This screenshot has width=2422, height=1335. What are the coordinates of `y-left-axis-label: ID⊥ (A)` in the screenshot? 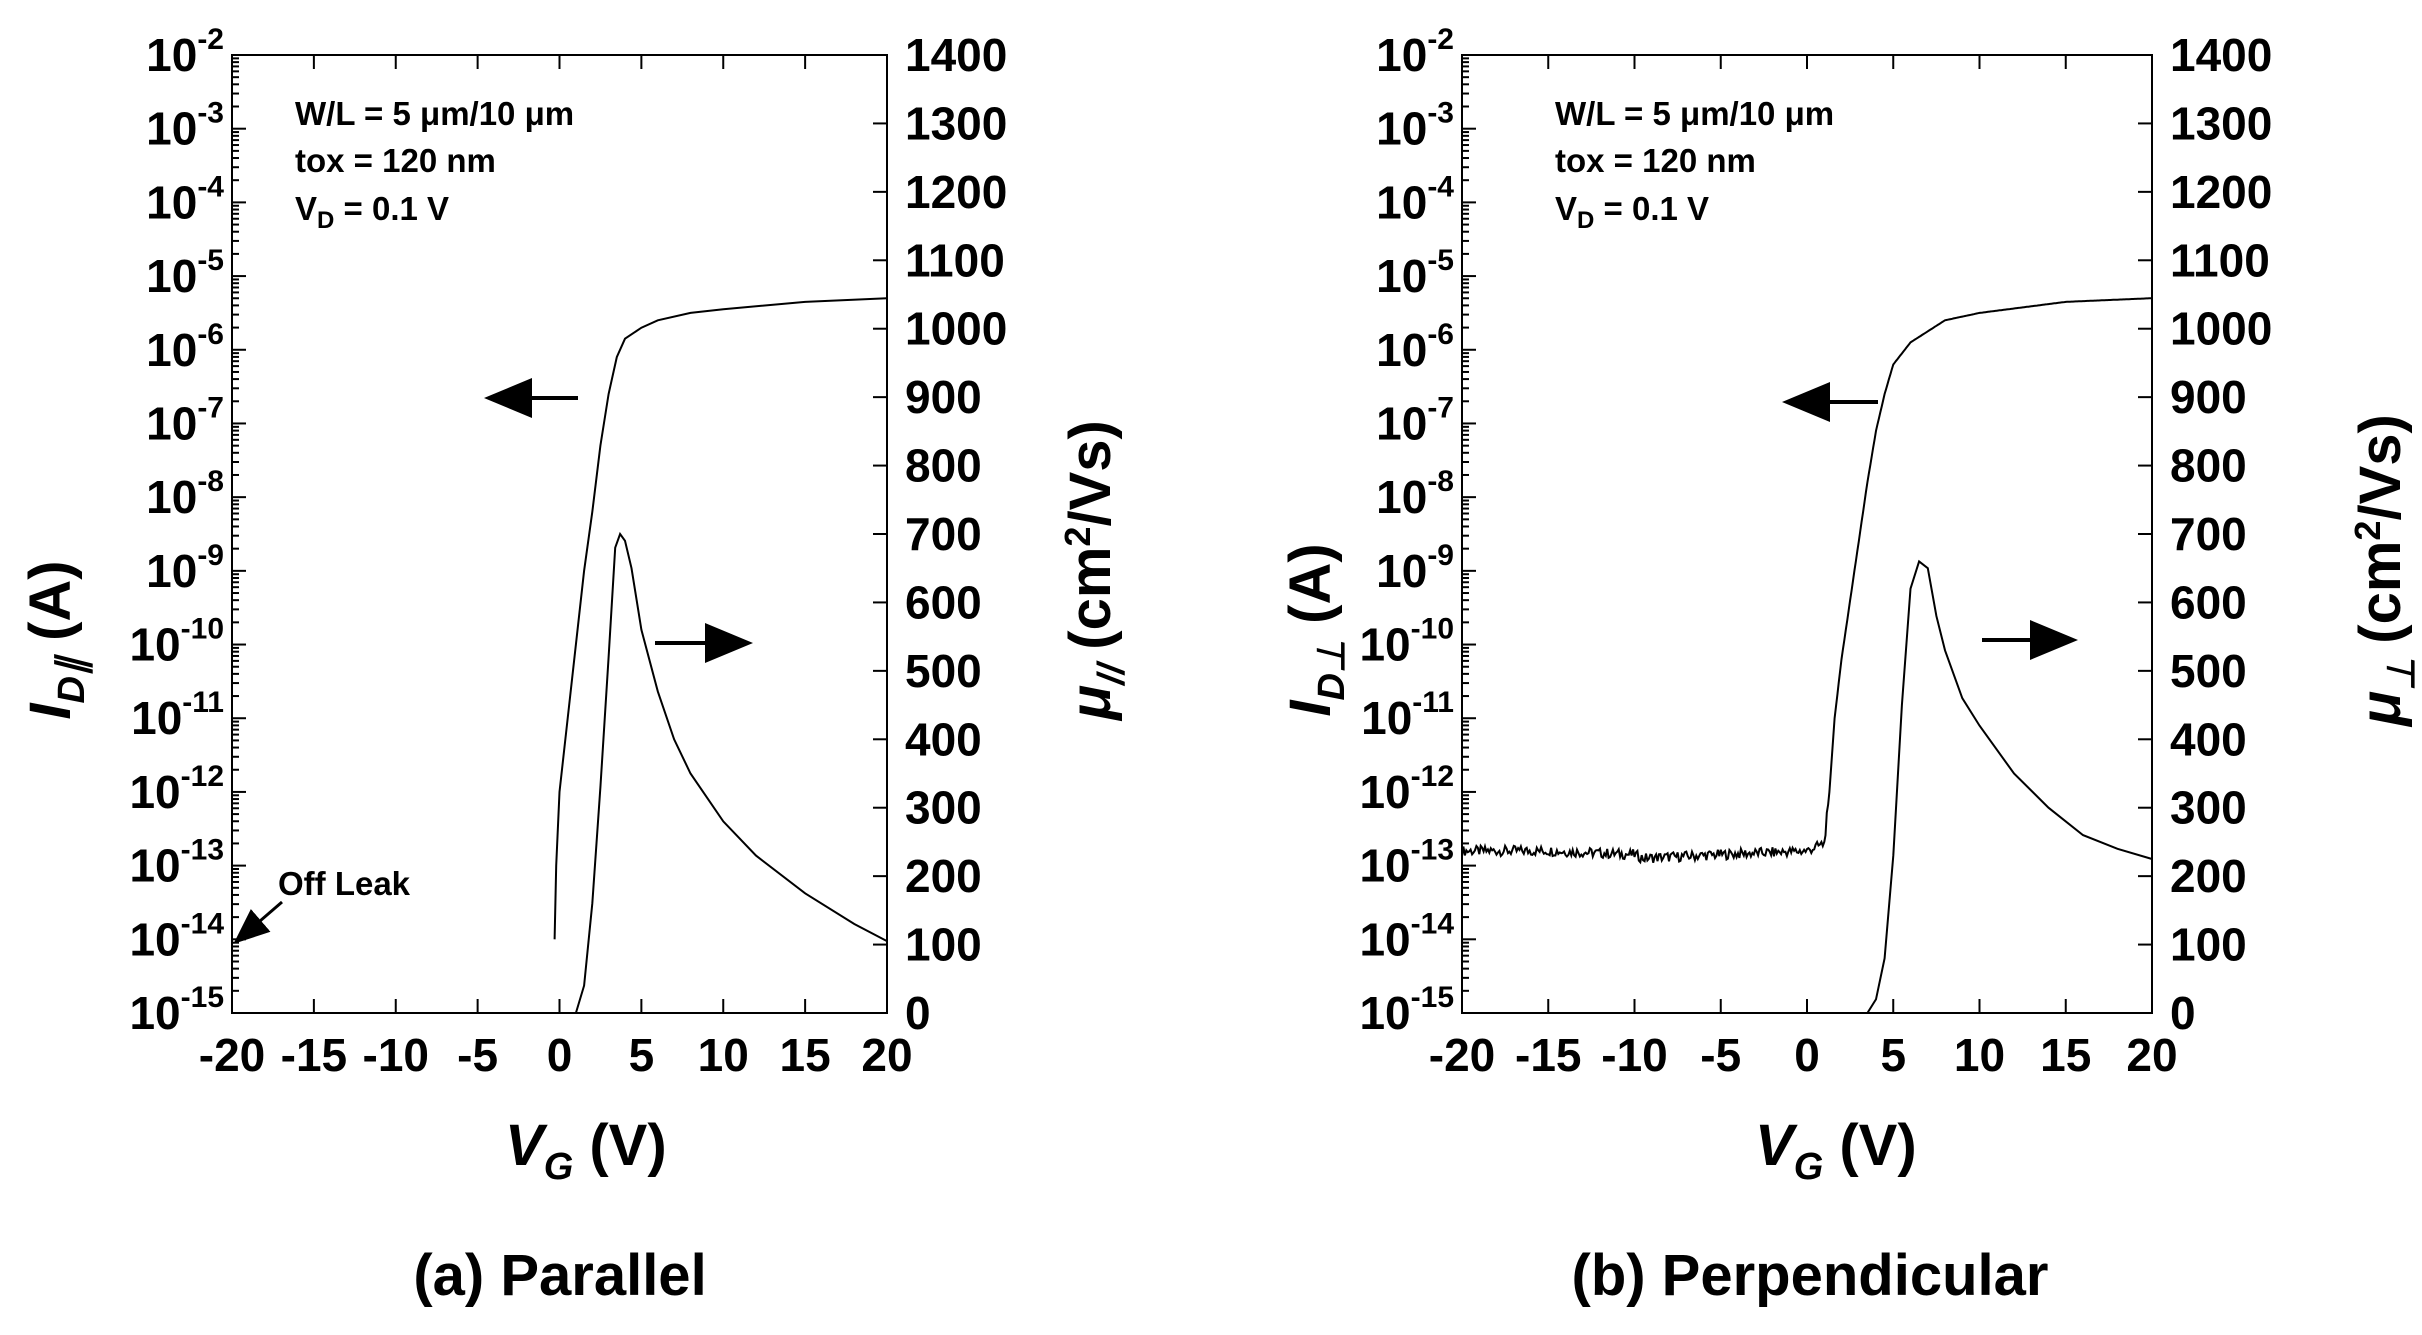 It's located at (1315, 629).